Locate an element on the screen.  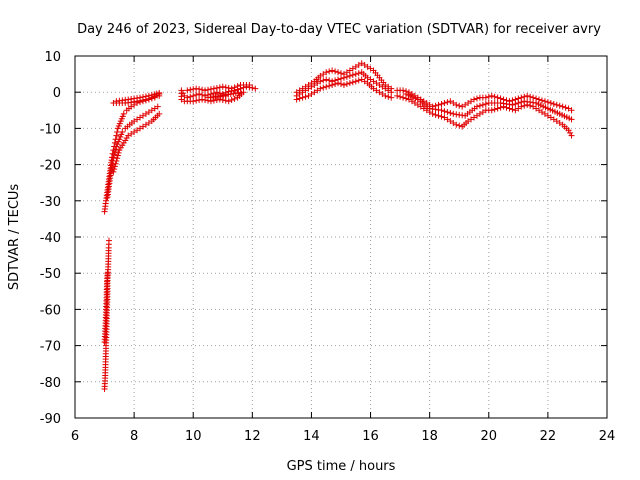
y-tick-label: -80 is located at coordinates (50, 383).